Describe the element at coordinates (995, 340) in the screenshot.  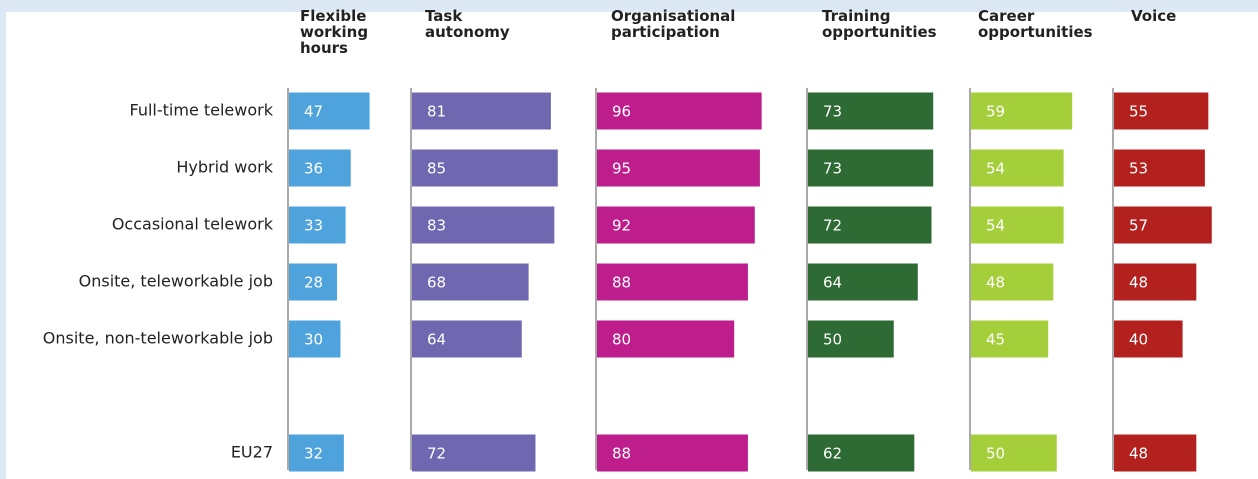
I see `value-label: 45` at that location.